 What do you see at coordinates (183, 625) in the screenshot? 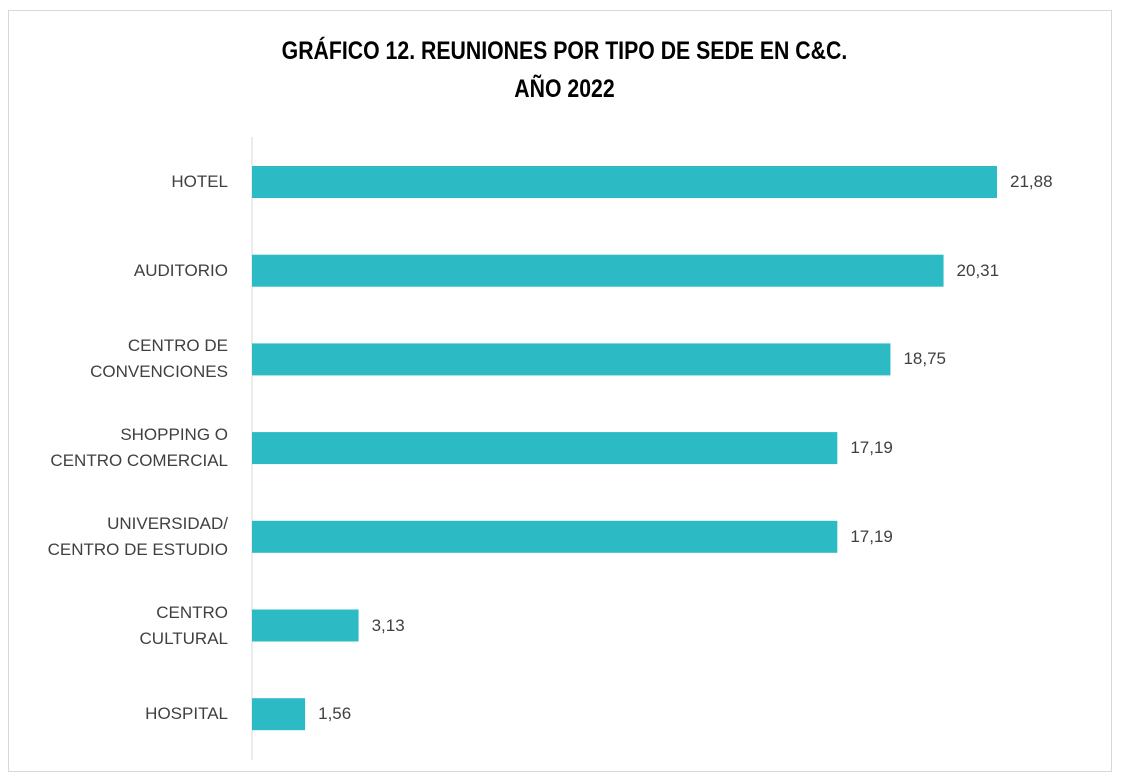
I see `category-label: CENTRO CULTURAL` at bounding box center [183, 625].